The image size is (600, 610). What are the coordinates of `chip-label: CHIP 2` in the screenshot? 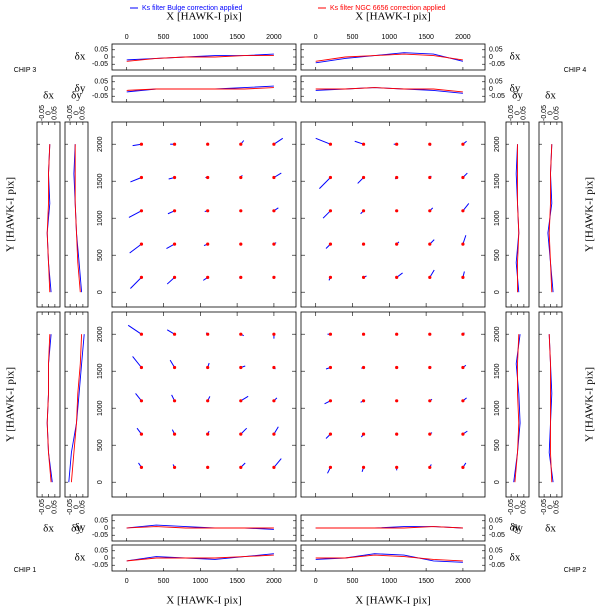 It's located at (575, 570).